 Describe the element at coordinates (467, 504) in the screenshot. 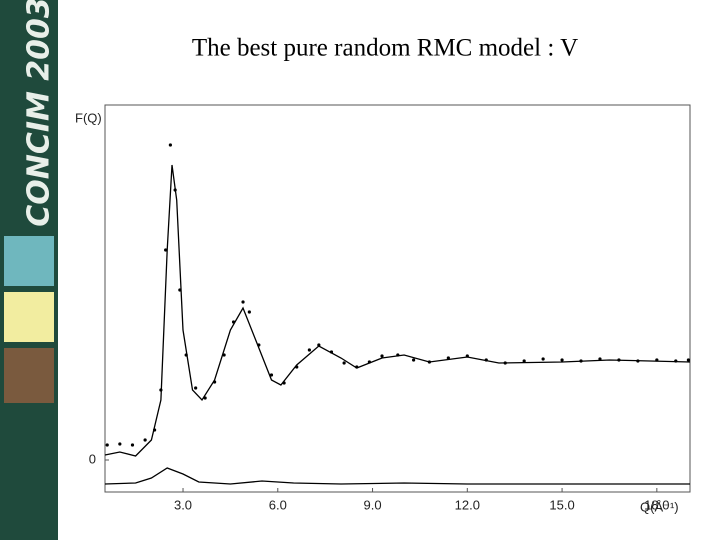

I see `x-tick-label: 12.0` at that location.